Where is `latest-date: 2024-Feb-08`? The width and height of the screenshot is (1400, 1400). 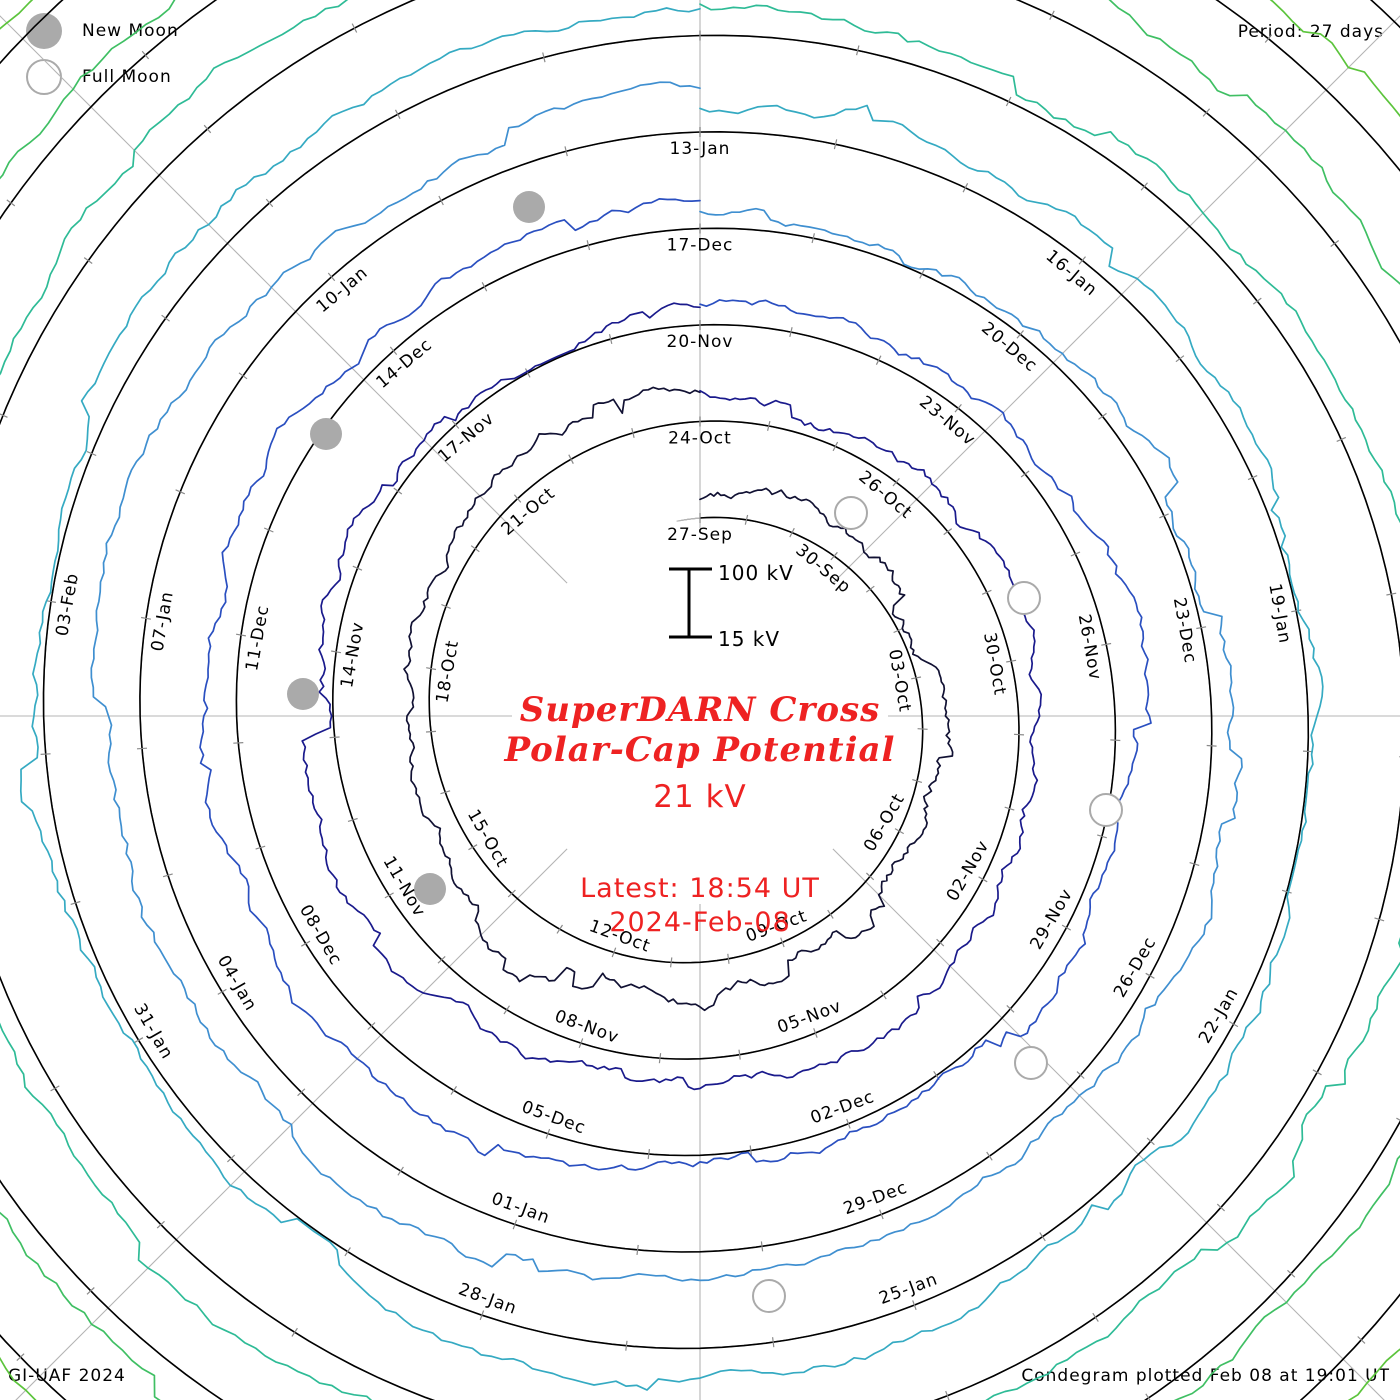
latest-date: 2024-Feb-08 is located at coordinates (700, 922).